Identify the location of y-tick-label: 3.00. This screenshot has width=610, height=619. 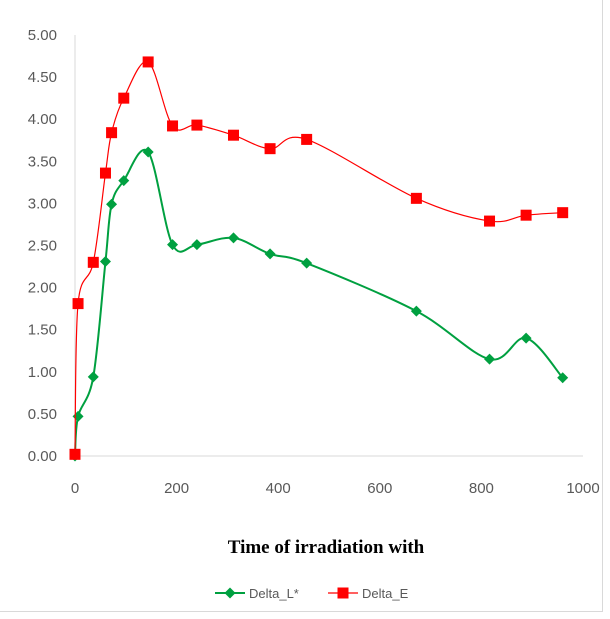
(42, 203).